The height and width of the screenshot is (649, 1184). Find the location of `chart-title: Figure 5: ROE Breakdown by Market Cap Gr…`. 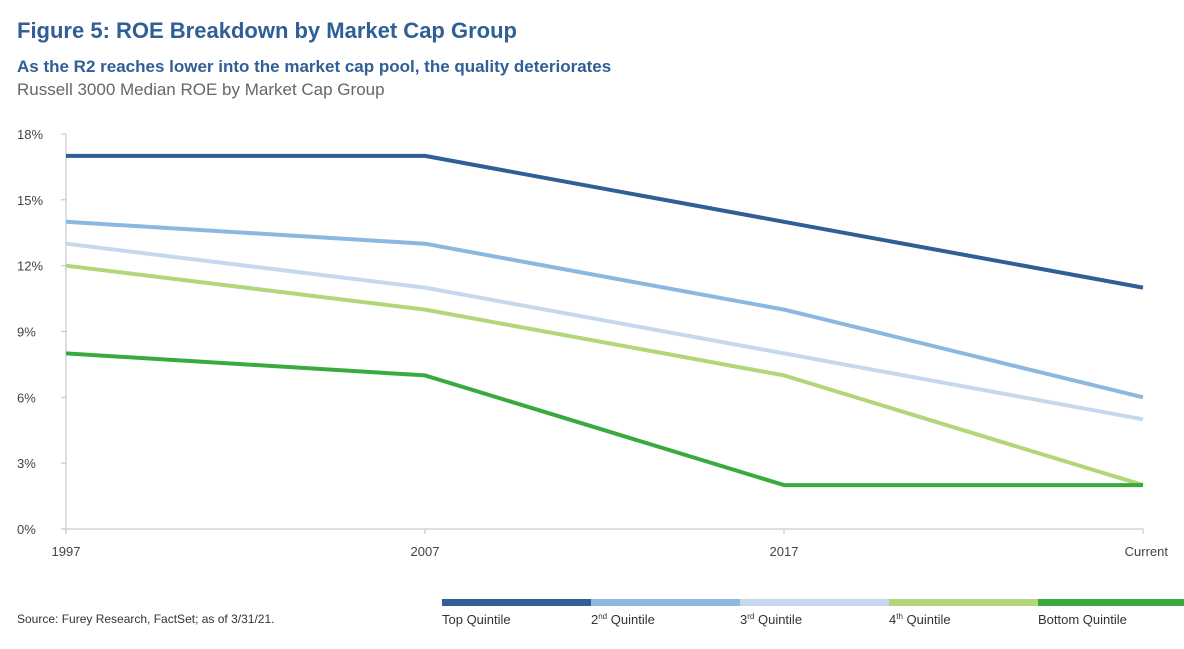

chart-title: Figure 5: ROE Breakdown by Market Cap Gr… is located at coordinates (267, 30).